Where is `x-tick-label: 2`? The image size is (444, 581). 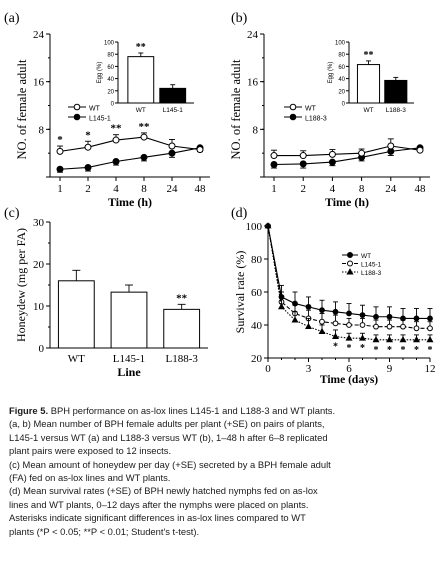
x-tick-label: 2 is located at coordinates (303, 189).